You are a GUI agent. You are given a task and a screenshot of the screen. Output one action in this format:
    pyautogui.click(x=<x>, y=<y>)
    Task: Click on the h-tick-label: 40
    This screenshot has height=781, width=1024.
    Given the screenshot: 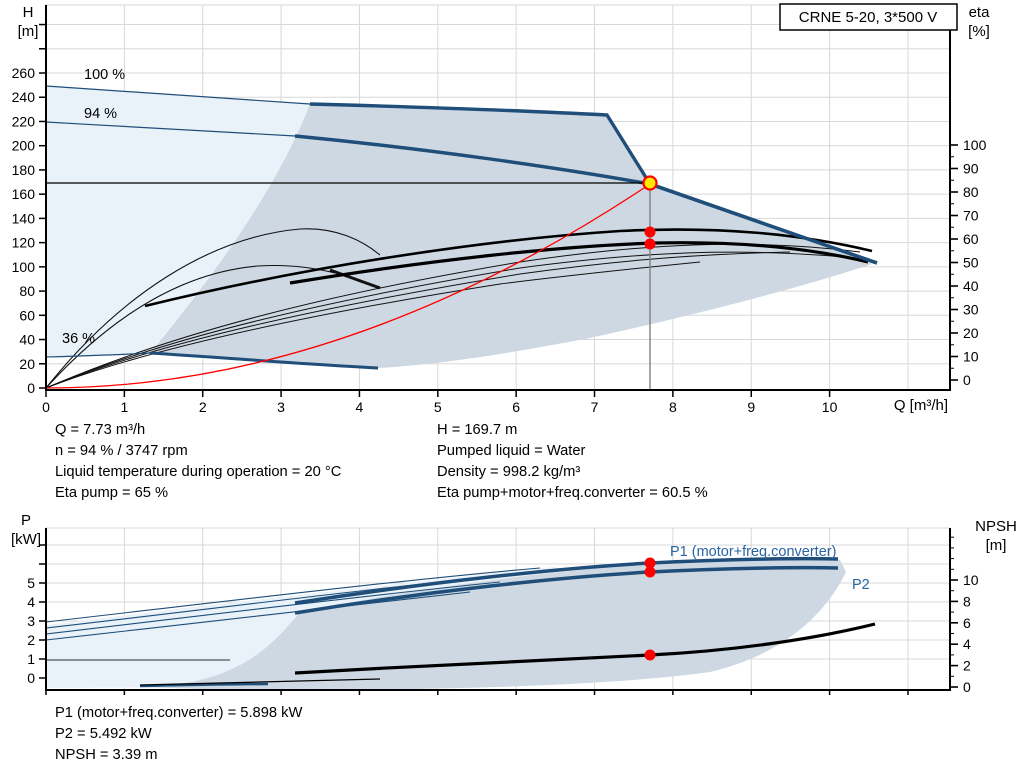 What is the action you would take?
    pyautogui.click(x=27, y=340)
    